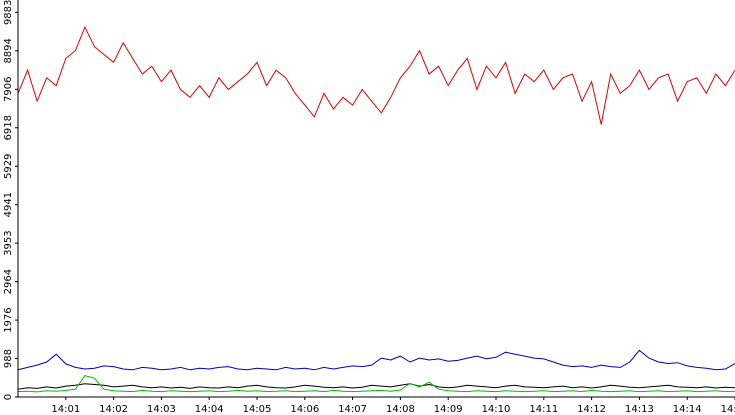 This screenshot has height=415, width=735. Describe the element at coordinates (257, 409) in the screenshot. I see `x-tick-label: 14:05` at that location.